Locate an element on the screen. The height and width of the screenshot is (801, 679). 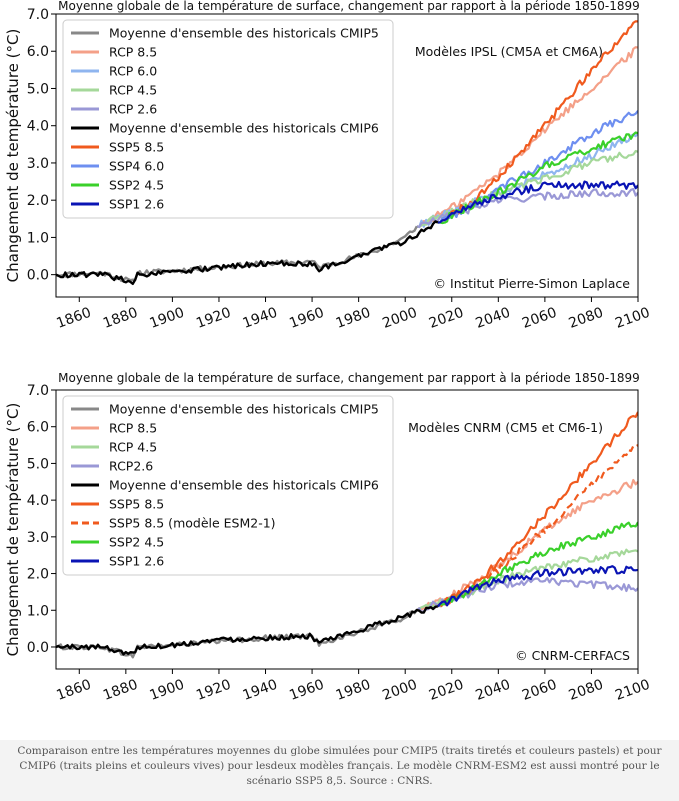
credit-text: © Institut Pierre-Simon Laplace is located at coordinates (532, 283).